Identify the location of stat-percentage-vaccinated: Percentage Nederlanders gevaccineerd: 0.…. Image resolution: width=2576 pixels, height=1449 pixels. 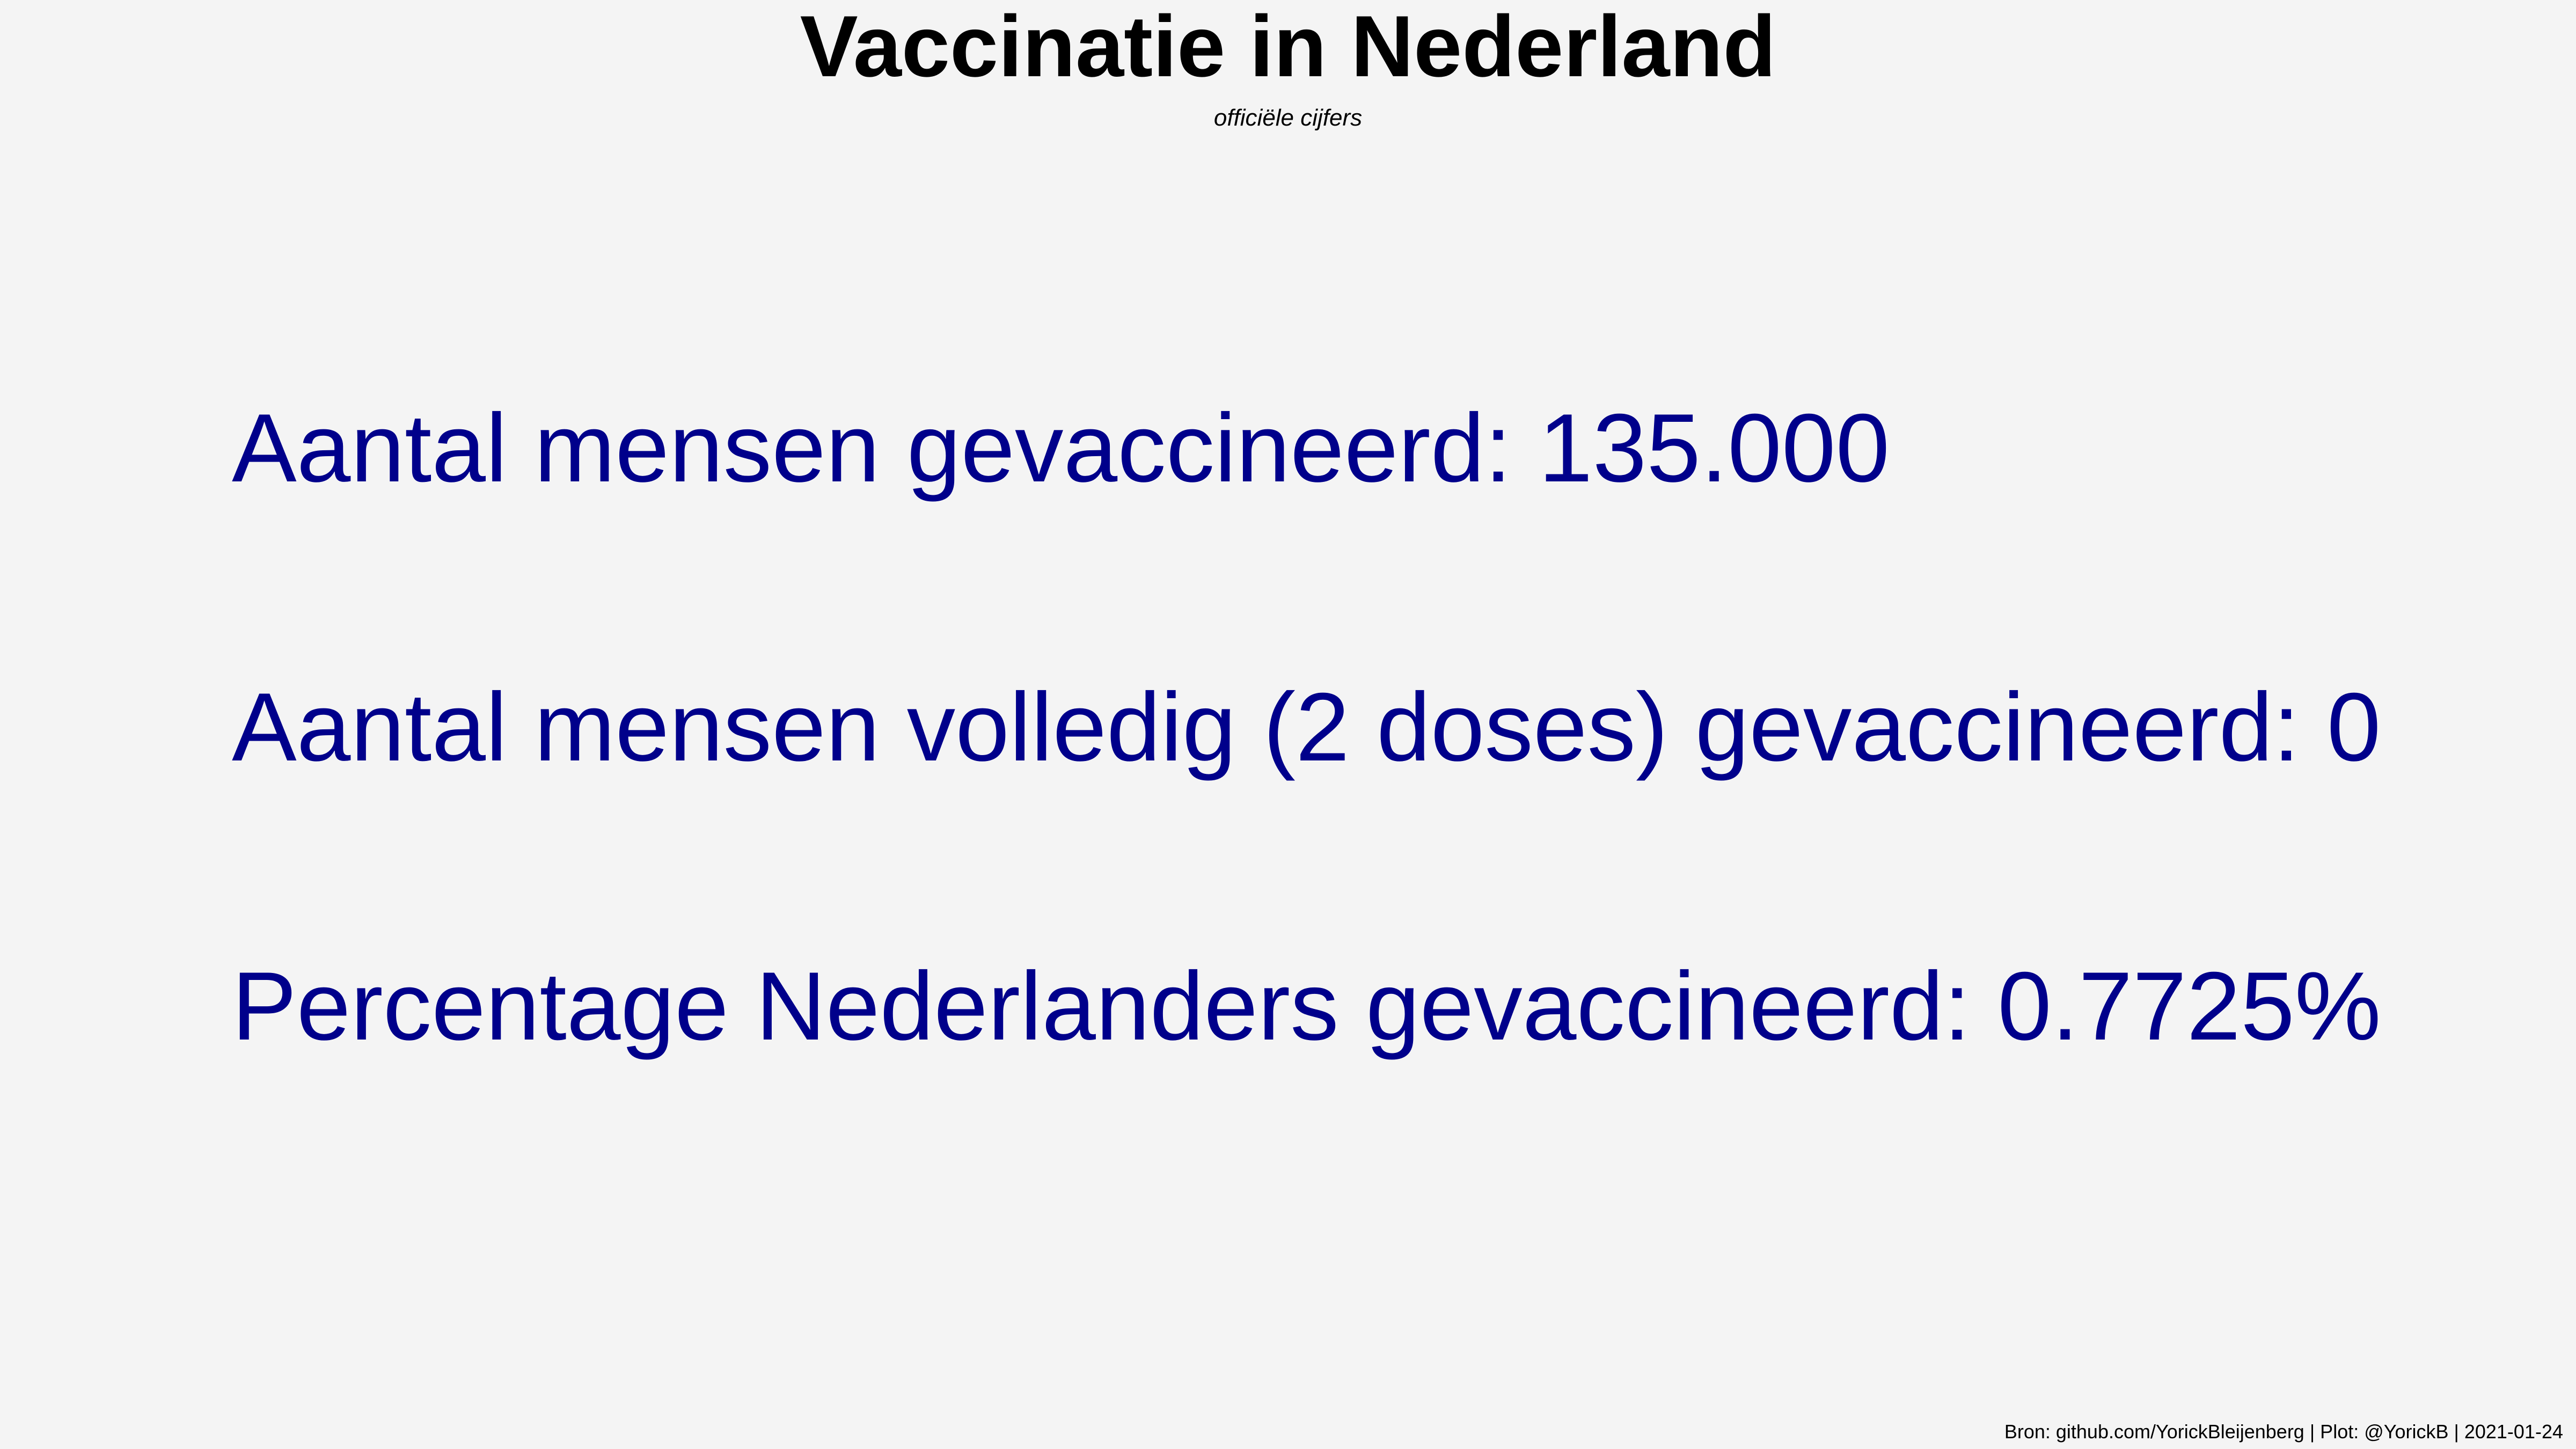
(1306, 1006).